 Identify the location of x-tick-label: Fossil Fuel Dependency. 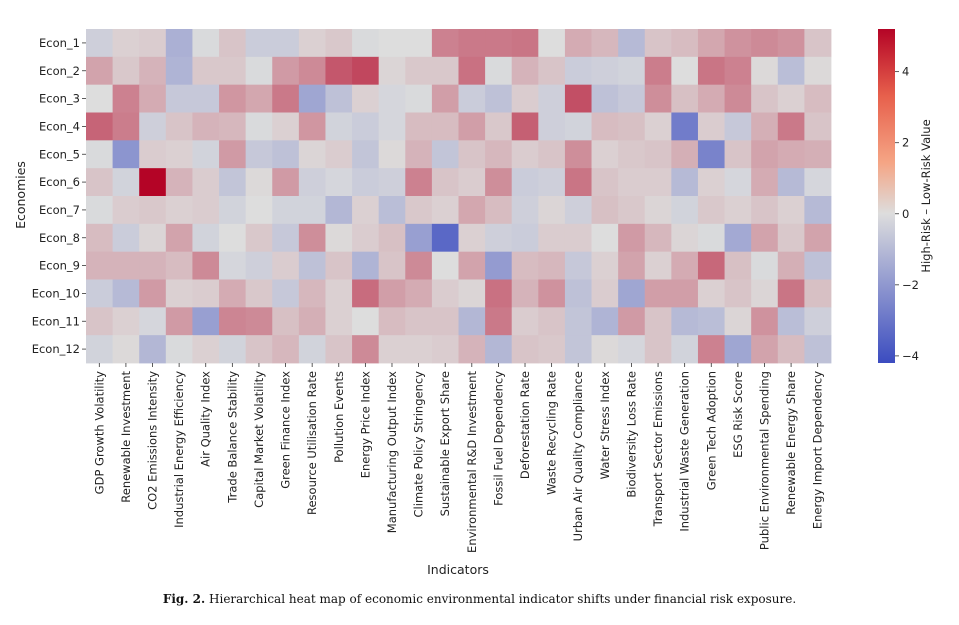
(498, 438).